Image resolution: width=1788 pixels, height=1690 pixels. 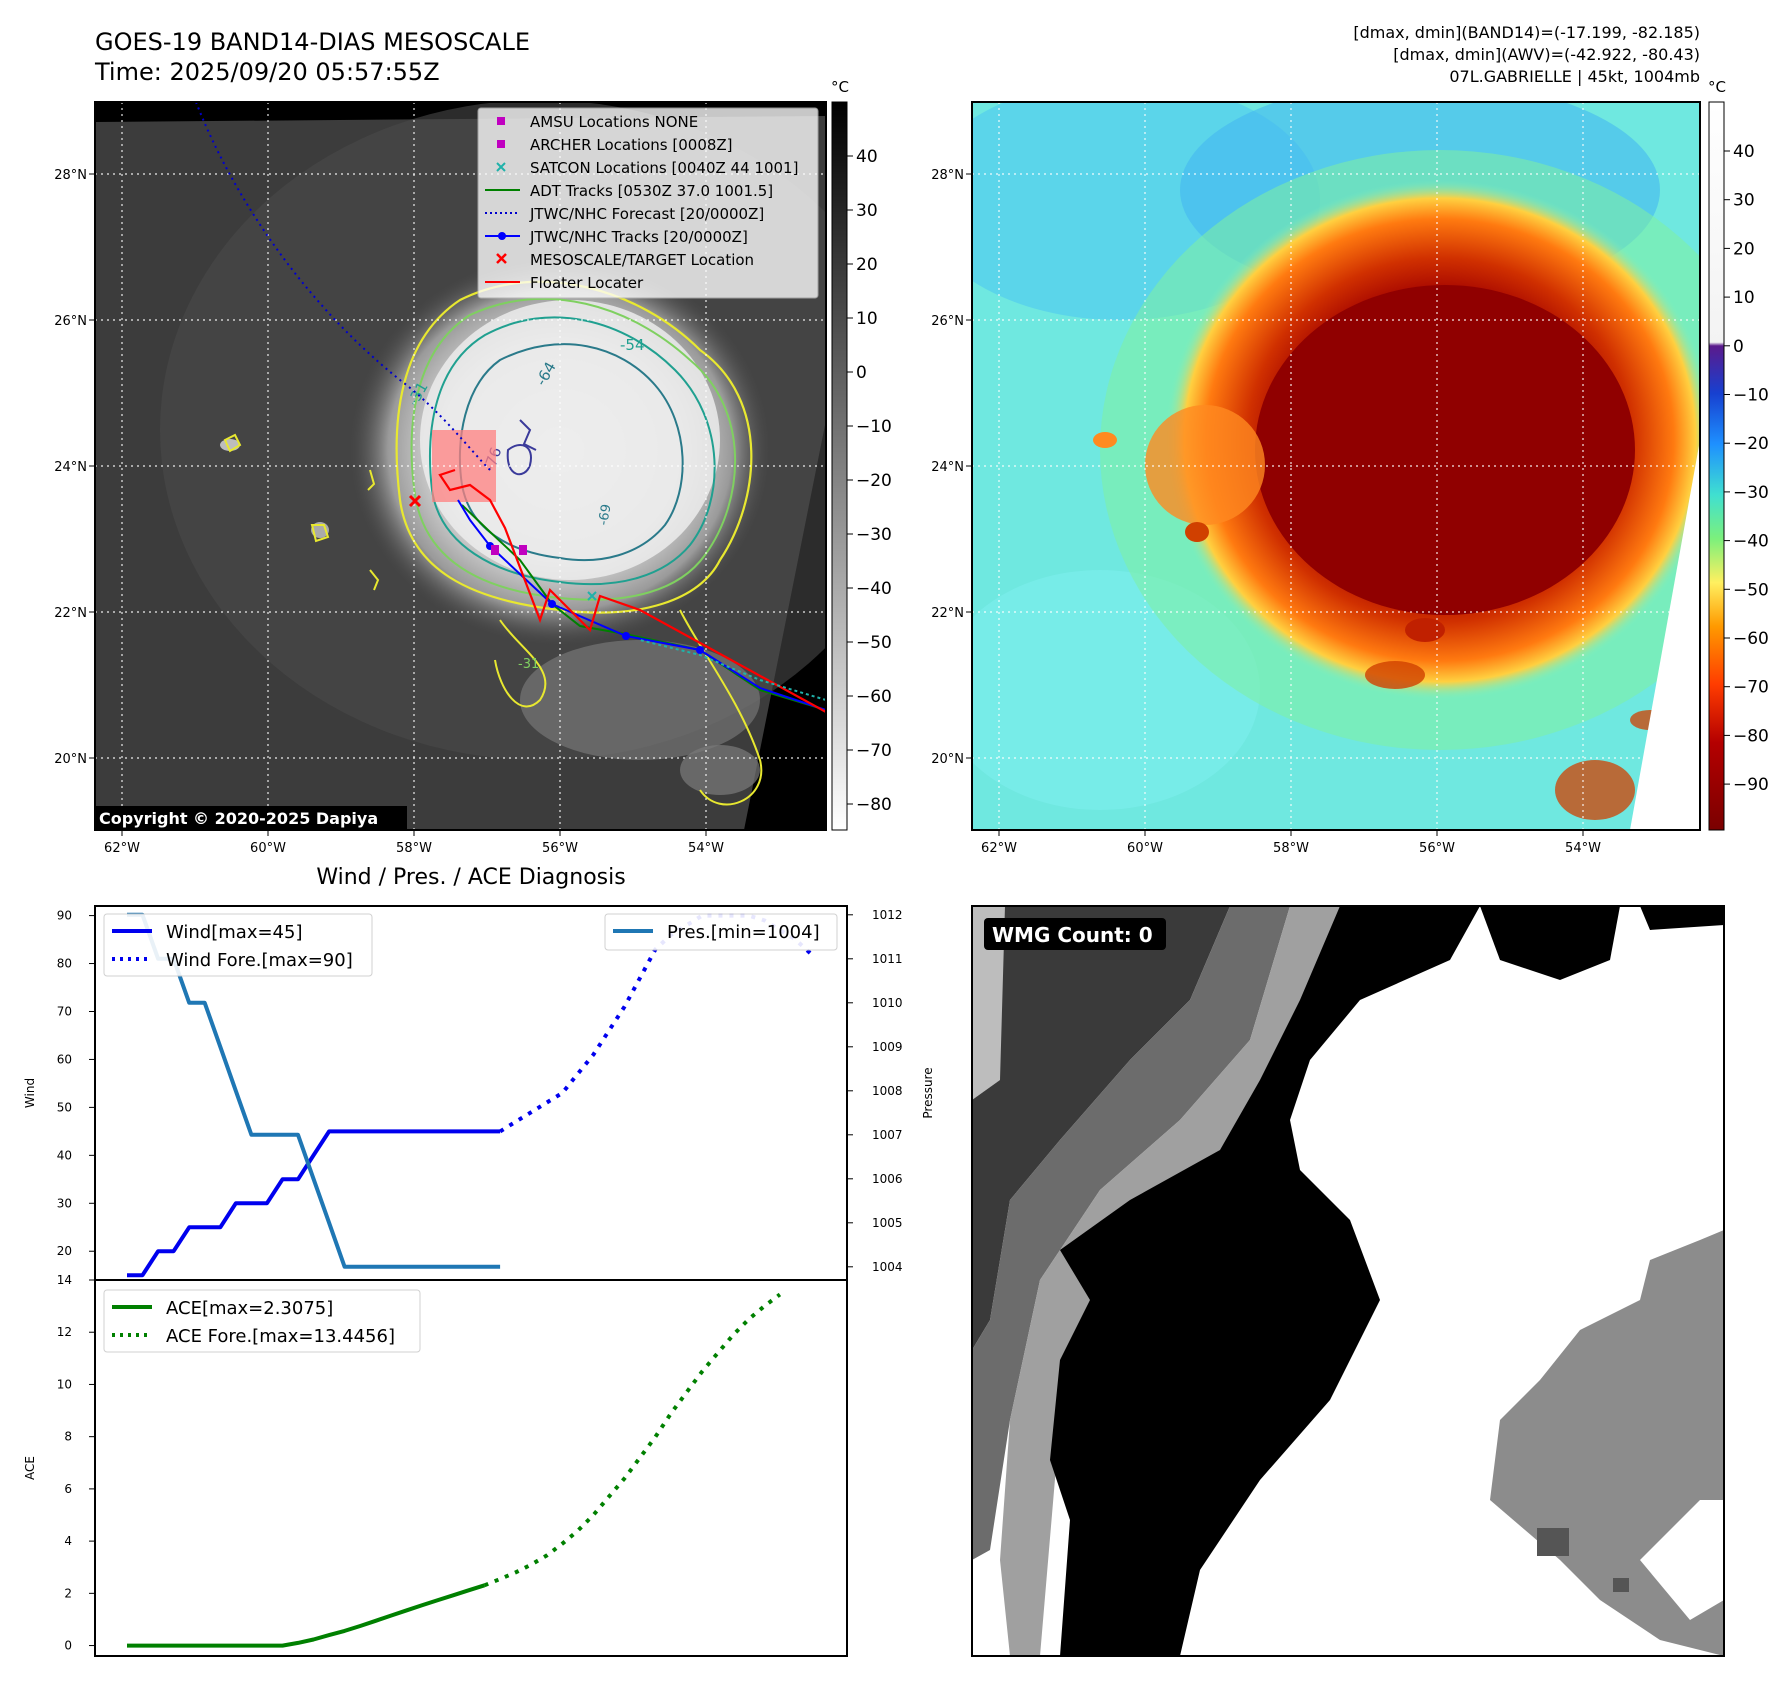 What do you see at coordinates (238, 945) in the screenshot?
I see `wind-legend: Wind[max=45] Wind Fore.[max=90]` at bounding box center [238, 945].